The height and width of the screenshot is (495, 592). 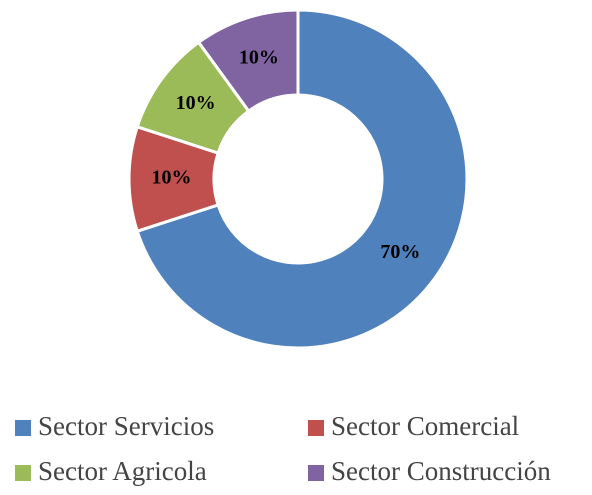 I want to click on legend-label: Sector Agricola, so click(x=122, y=471).